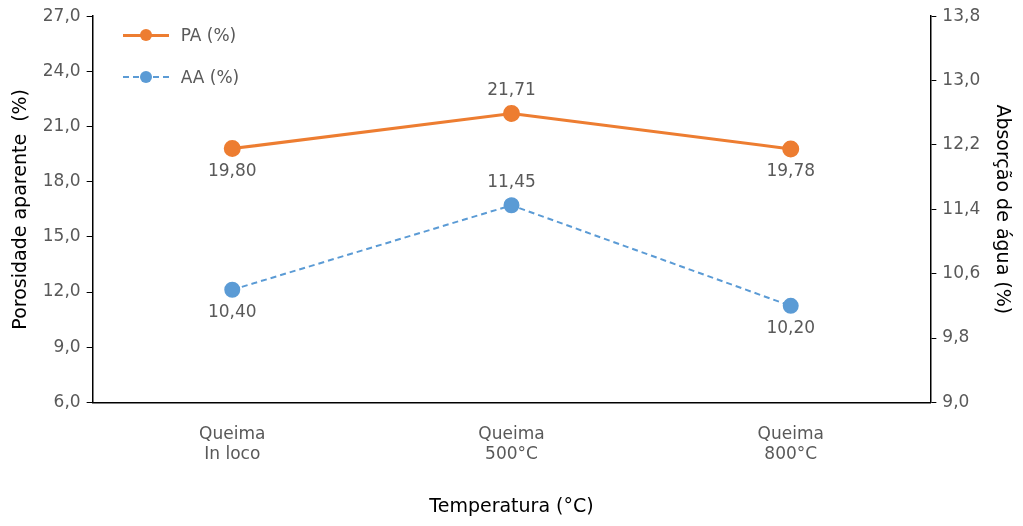 This screenshot has height=526, width=1023. Describe the element at coordinates (67, 345) in the screenshot. I see `y-tick-label: 9,0` at that location.